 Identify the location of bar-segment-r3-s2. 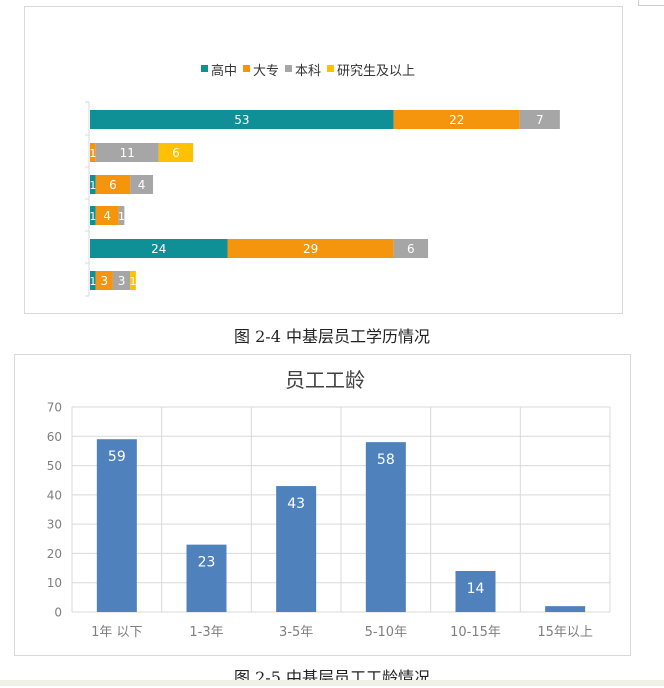
(121, 215).